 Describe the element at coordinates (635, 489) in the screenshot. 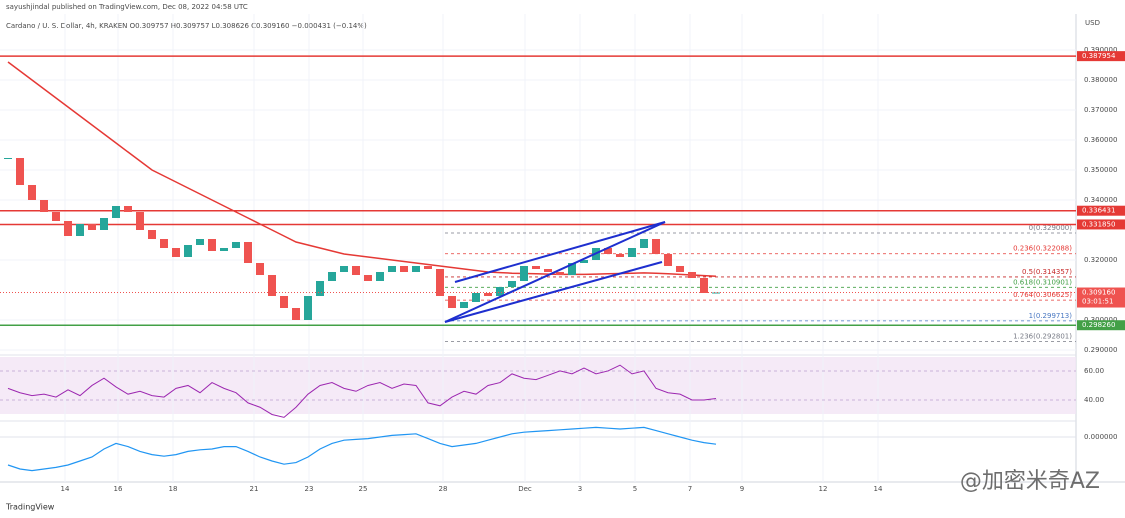

I see `x-tick-label: 5` at that location.